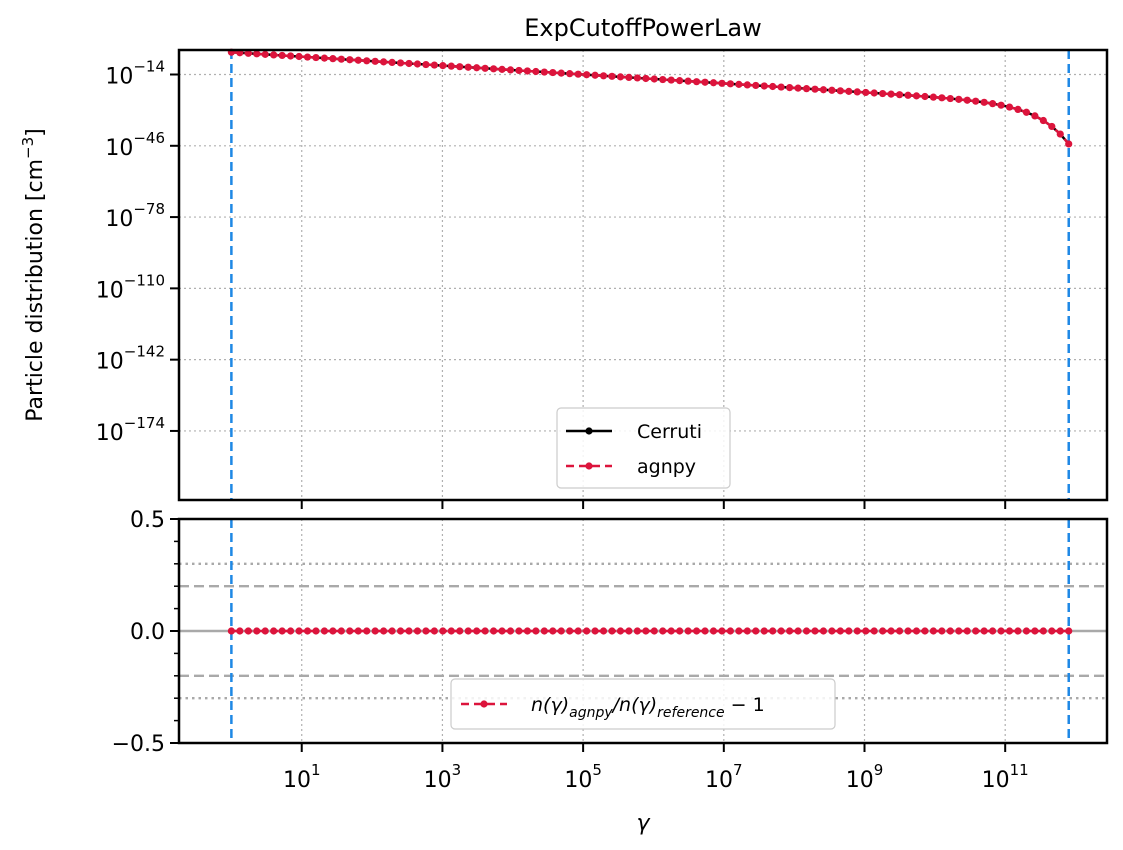  I want to click on bottom-x-tick-label: 10¹¹, so click(1005, 777).